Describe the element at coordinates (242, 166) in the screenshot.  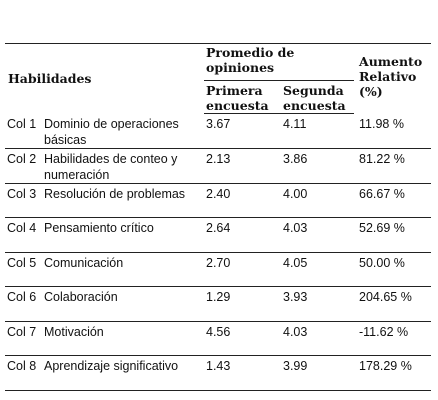
I see `first-survey-value: 2.13` at that location.